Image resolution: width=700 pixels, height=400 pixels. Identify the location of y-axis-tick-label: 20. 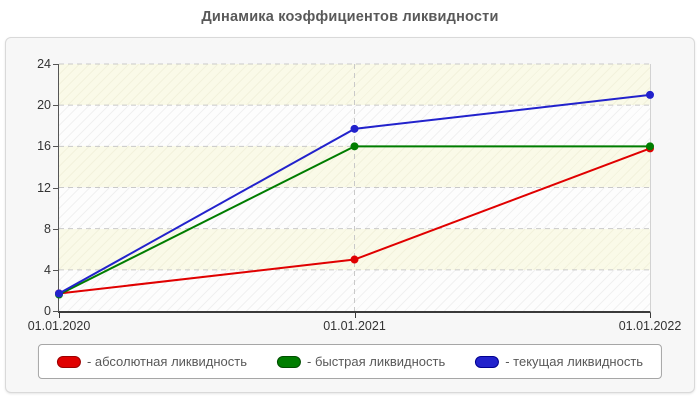
(44, 105).